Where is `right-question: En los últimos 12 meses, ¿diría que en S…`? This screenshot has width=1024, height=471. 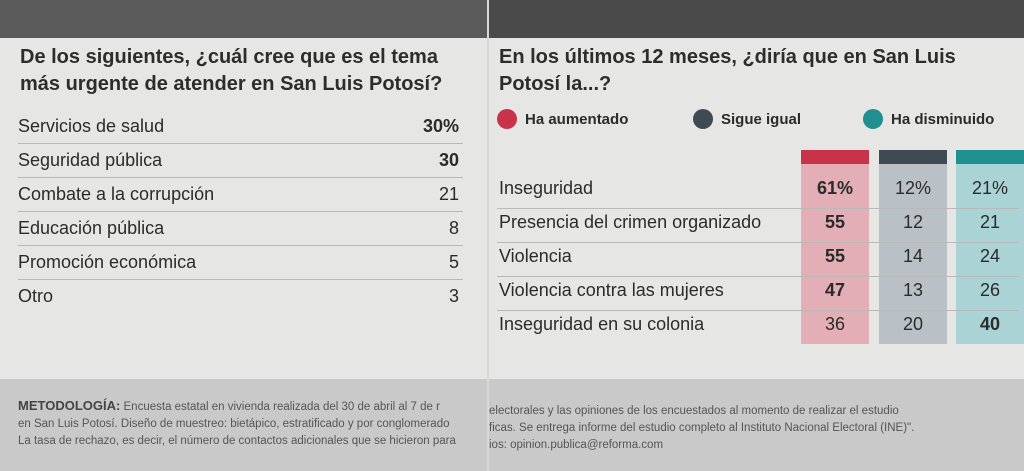
right-question: En los últimos 12 meses, ¿diría que en S… is located at coordinates (727, 70).